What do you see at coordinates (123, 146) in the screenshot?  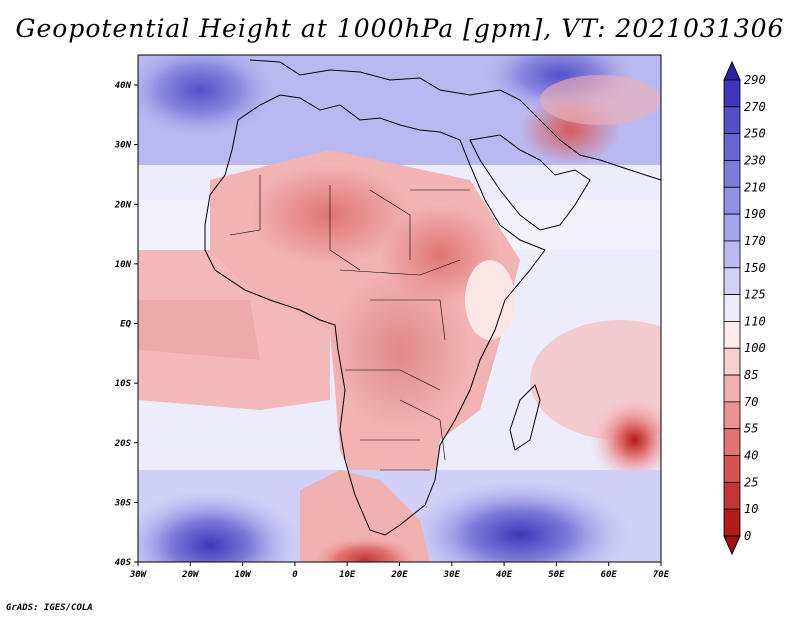 I see `lat-tick-label: 30N` at bounding box center [123, 146].